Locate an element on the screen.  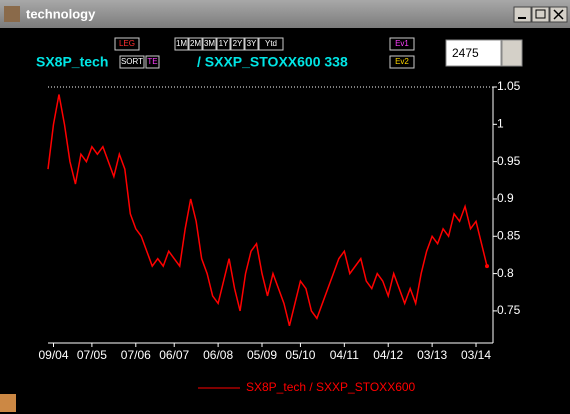
title-bar is located at coordinates (285, 14).